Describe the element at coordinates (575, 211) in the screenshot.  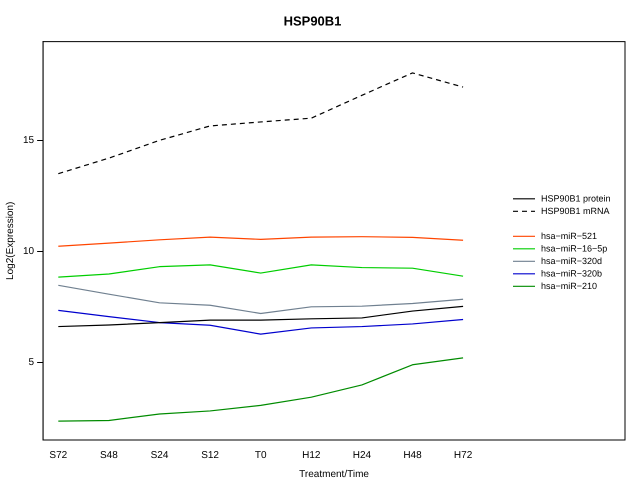
I see `legend-label: HSP90B1 mRNA` at that location.